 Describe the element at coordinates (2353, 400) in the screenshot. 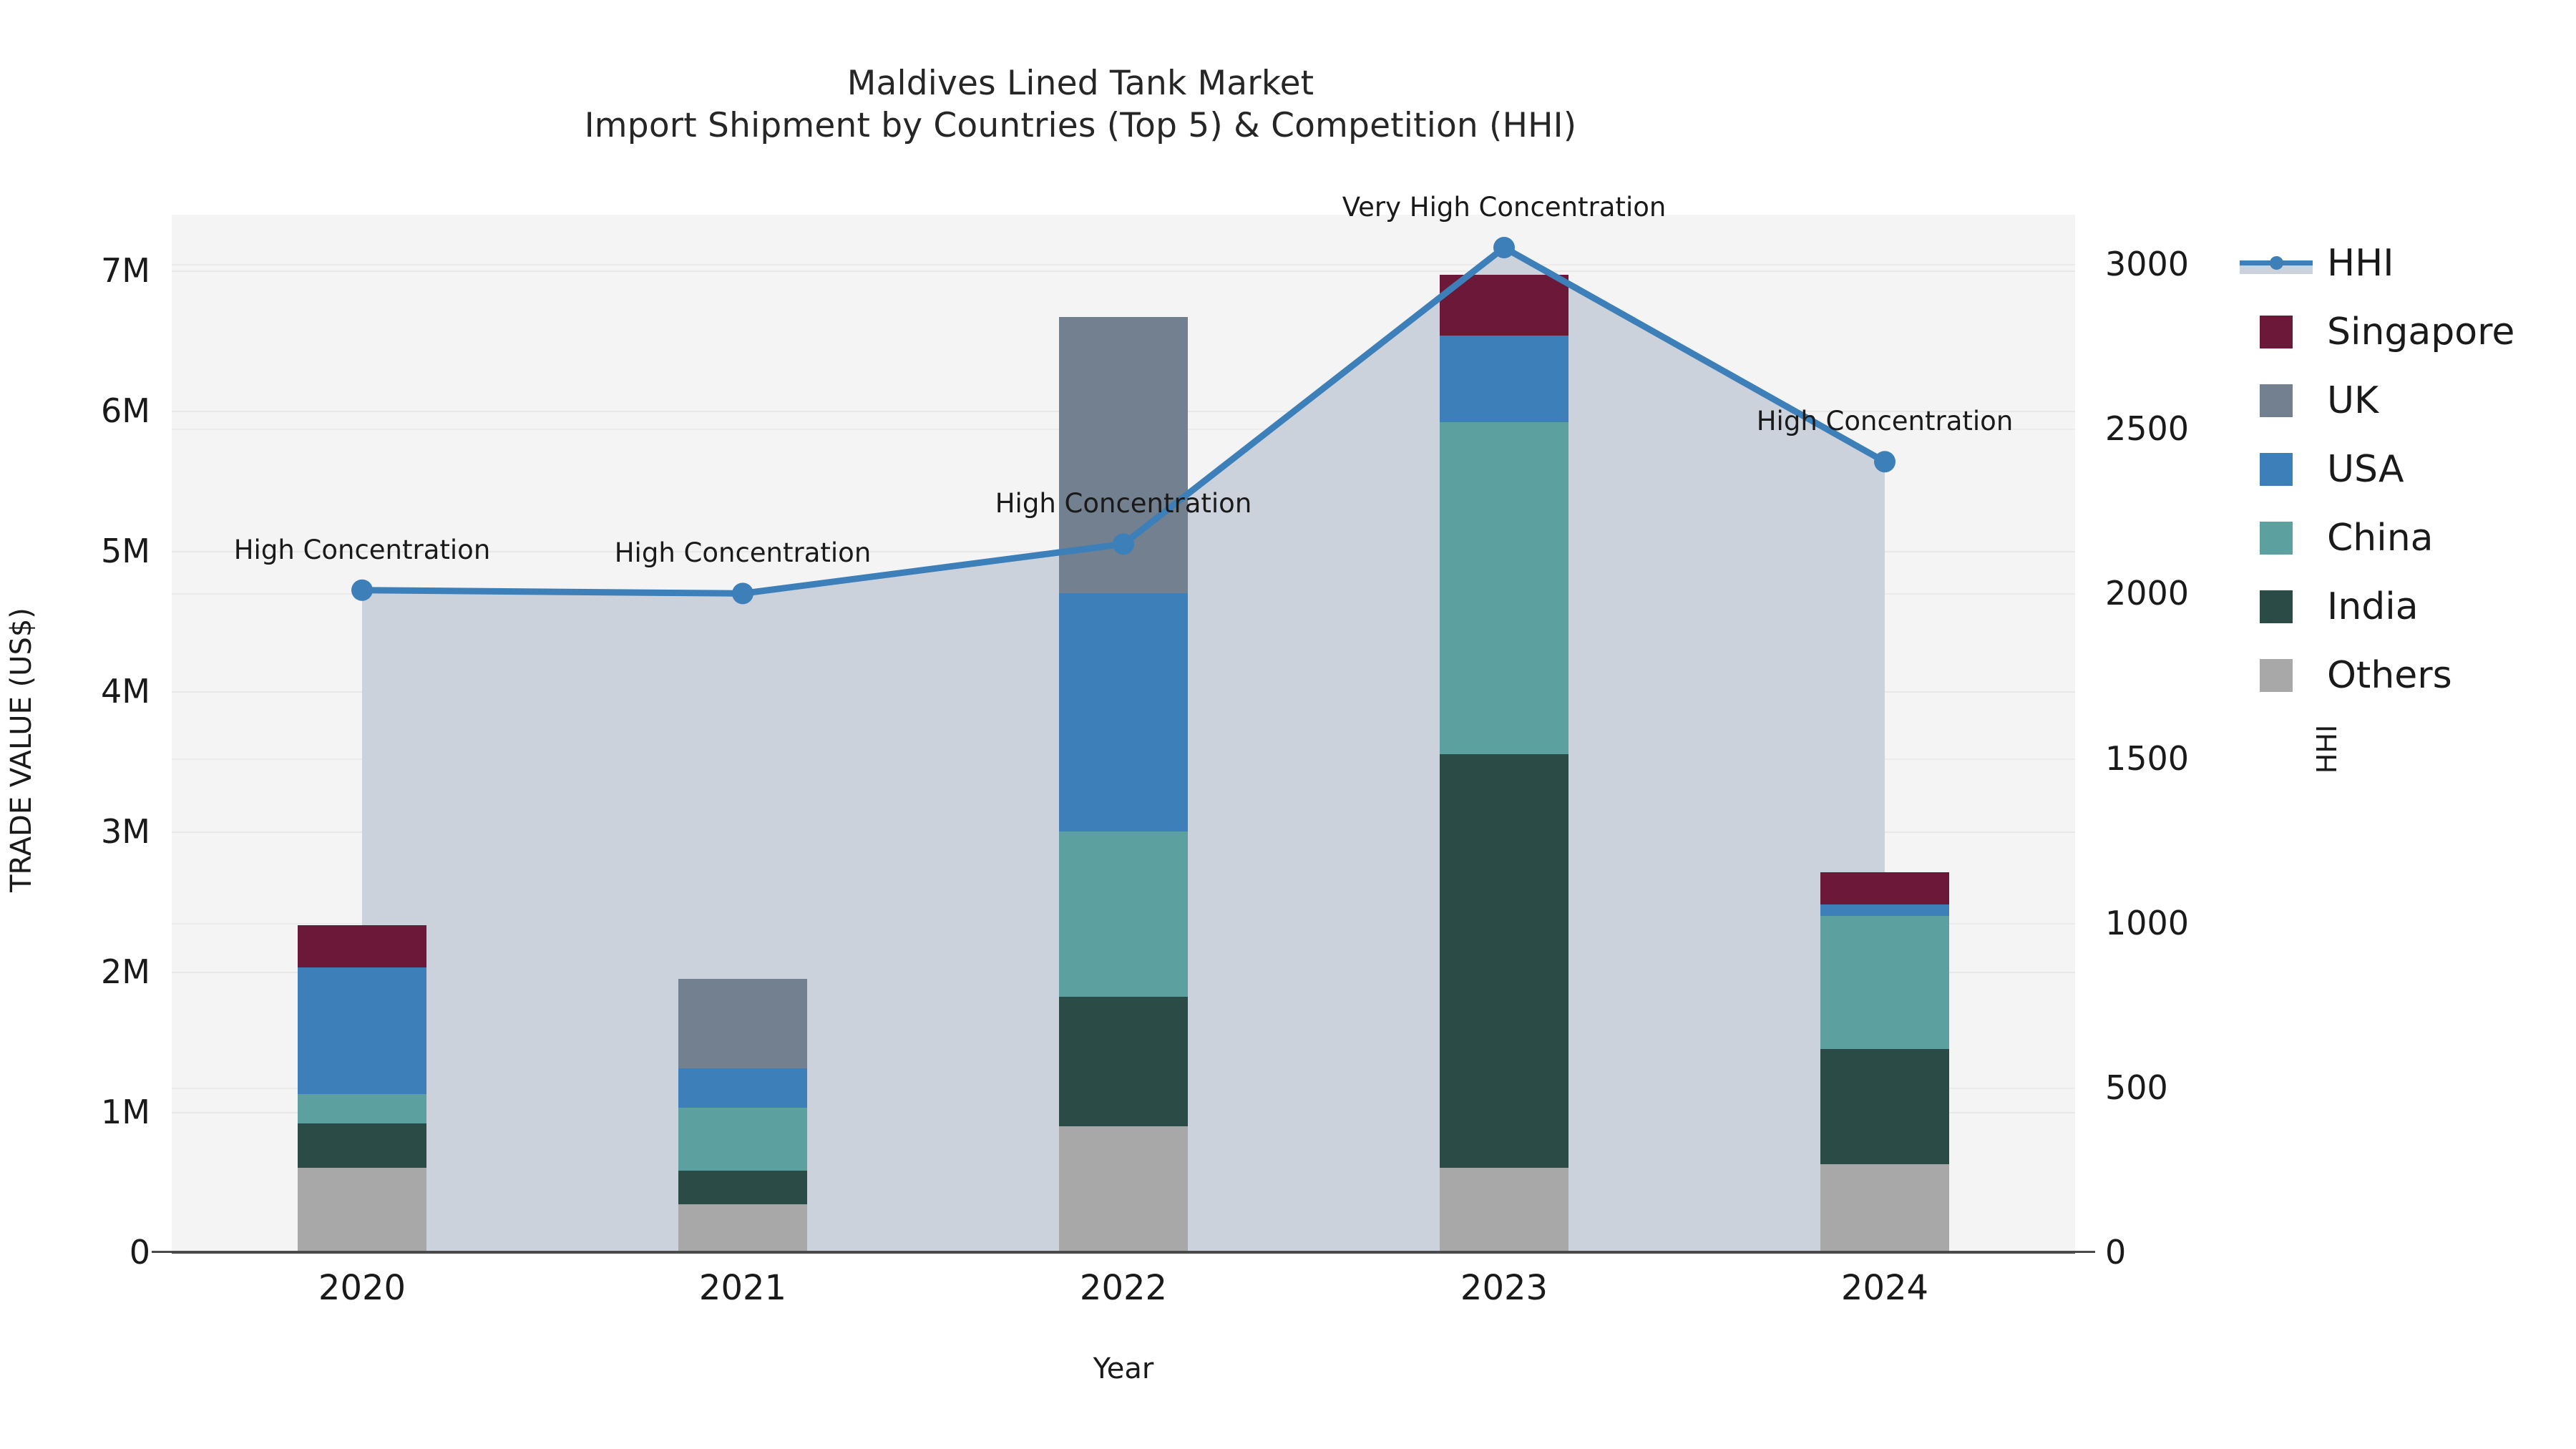

I see `legend-label: UK` at that location.